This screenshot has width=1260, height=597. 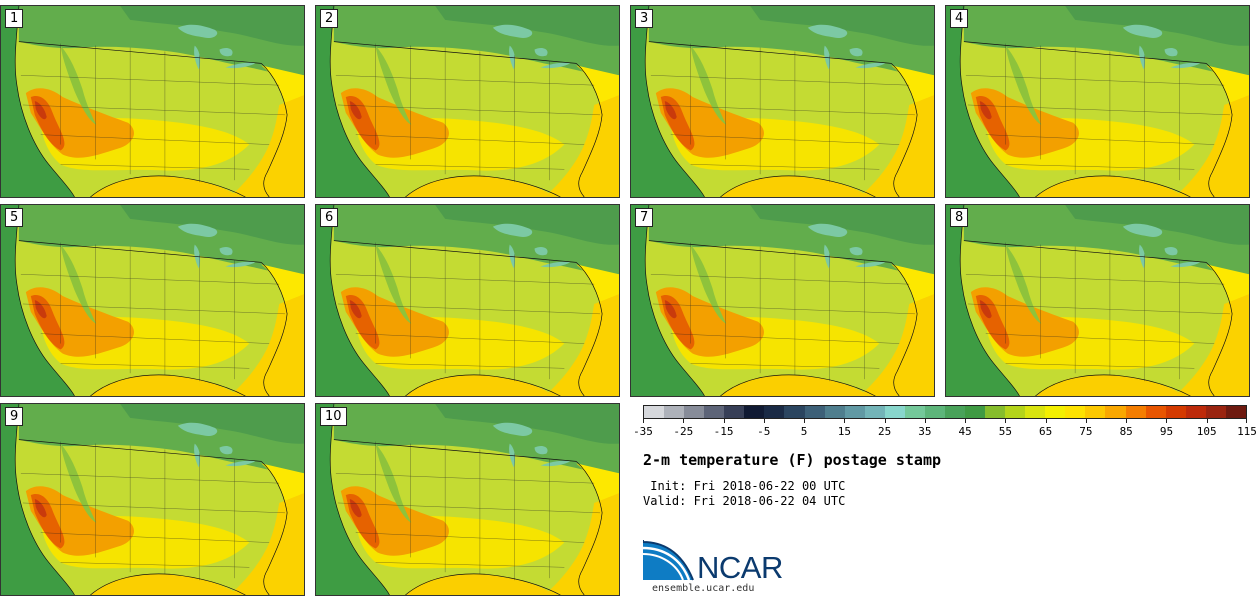 What do you see at coordinates (764, 431) in the screenshot?
I see `colorbar-tick-label: -5` at bounding box center [764, 431].